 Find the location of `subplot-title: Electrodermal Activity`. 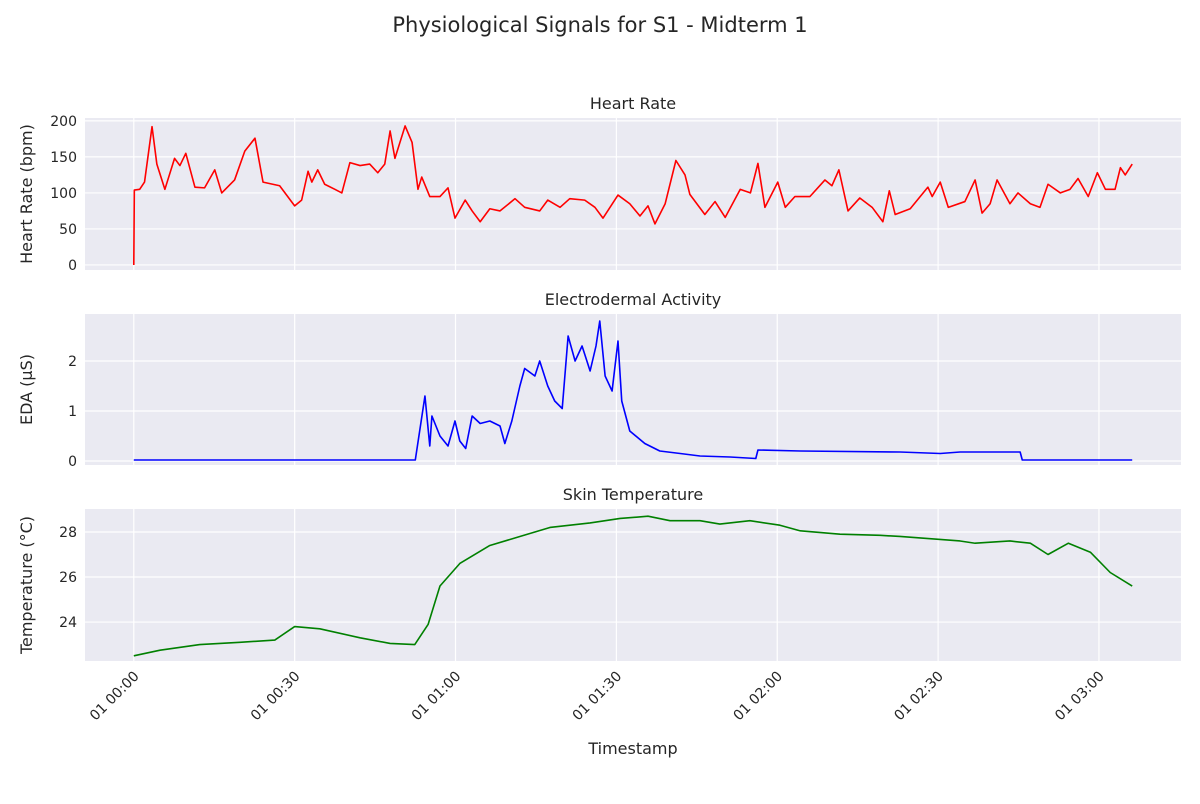

subplot-title: Electrodermal Activity is located at coordinates (633, 299).